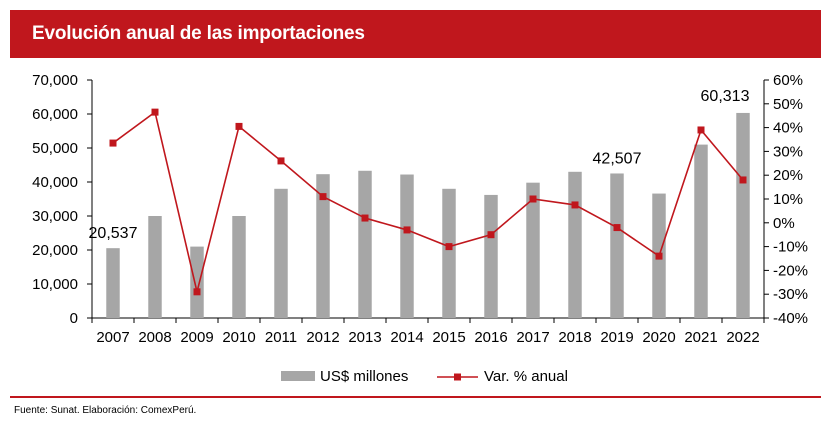 The height and width of the screenshot is (426, 833). Describe the element at coordinates (448, 337) in the screenshot. I see `x-tick-label: 2015` at that location.